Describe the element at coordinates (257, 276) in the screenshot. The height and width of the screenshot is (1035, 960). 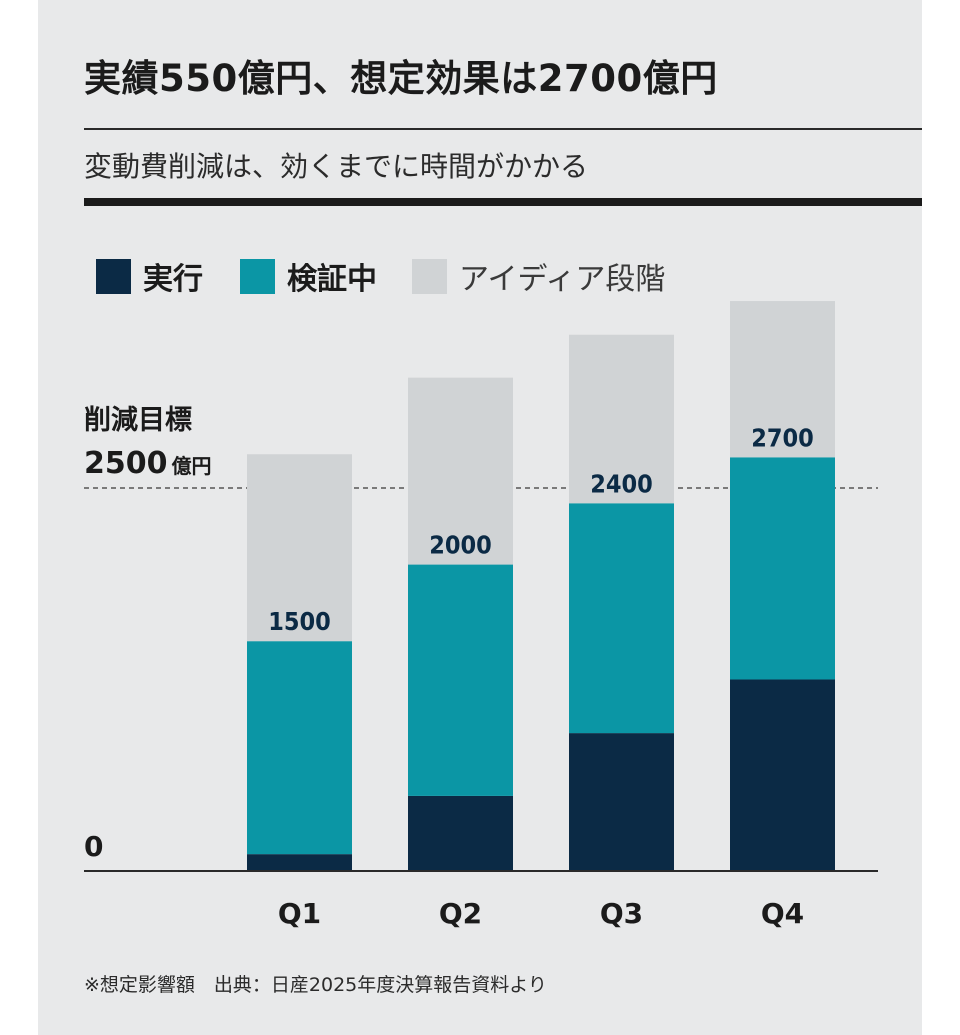
I see `legend-swatch-verifying` at that location.